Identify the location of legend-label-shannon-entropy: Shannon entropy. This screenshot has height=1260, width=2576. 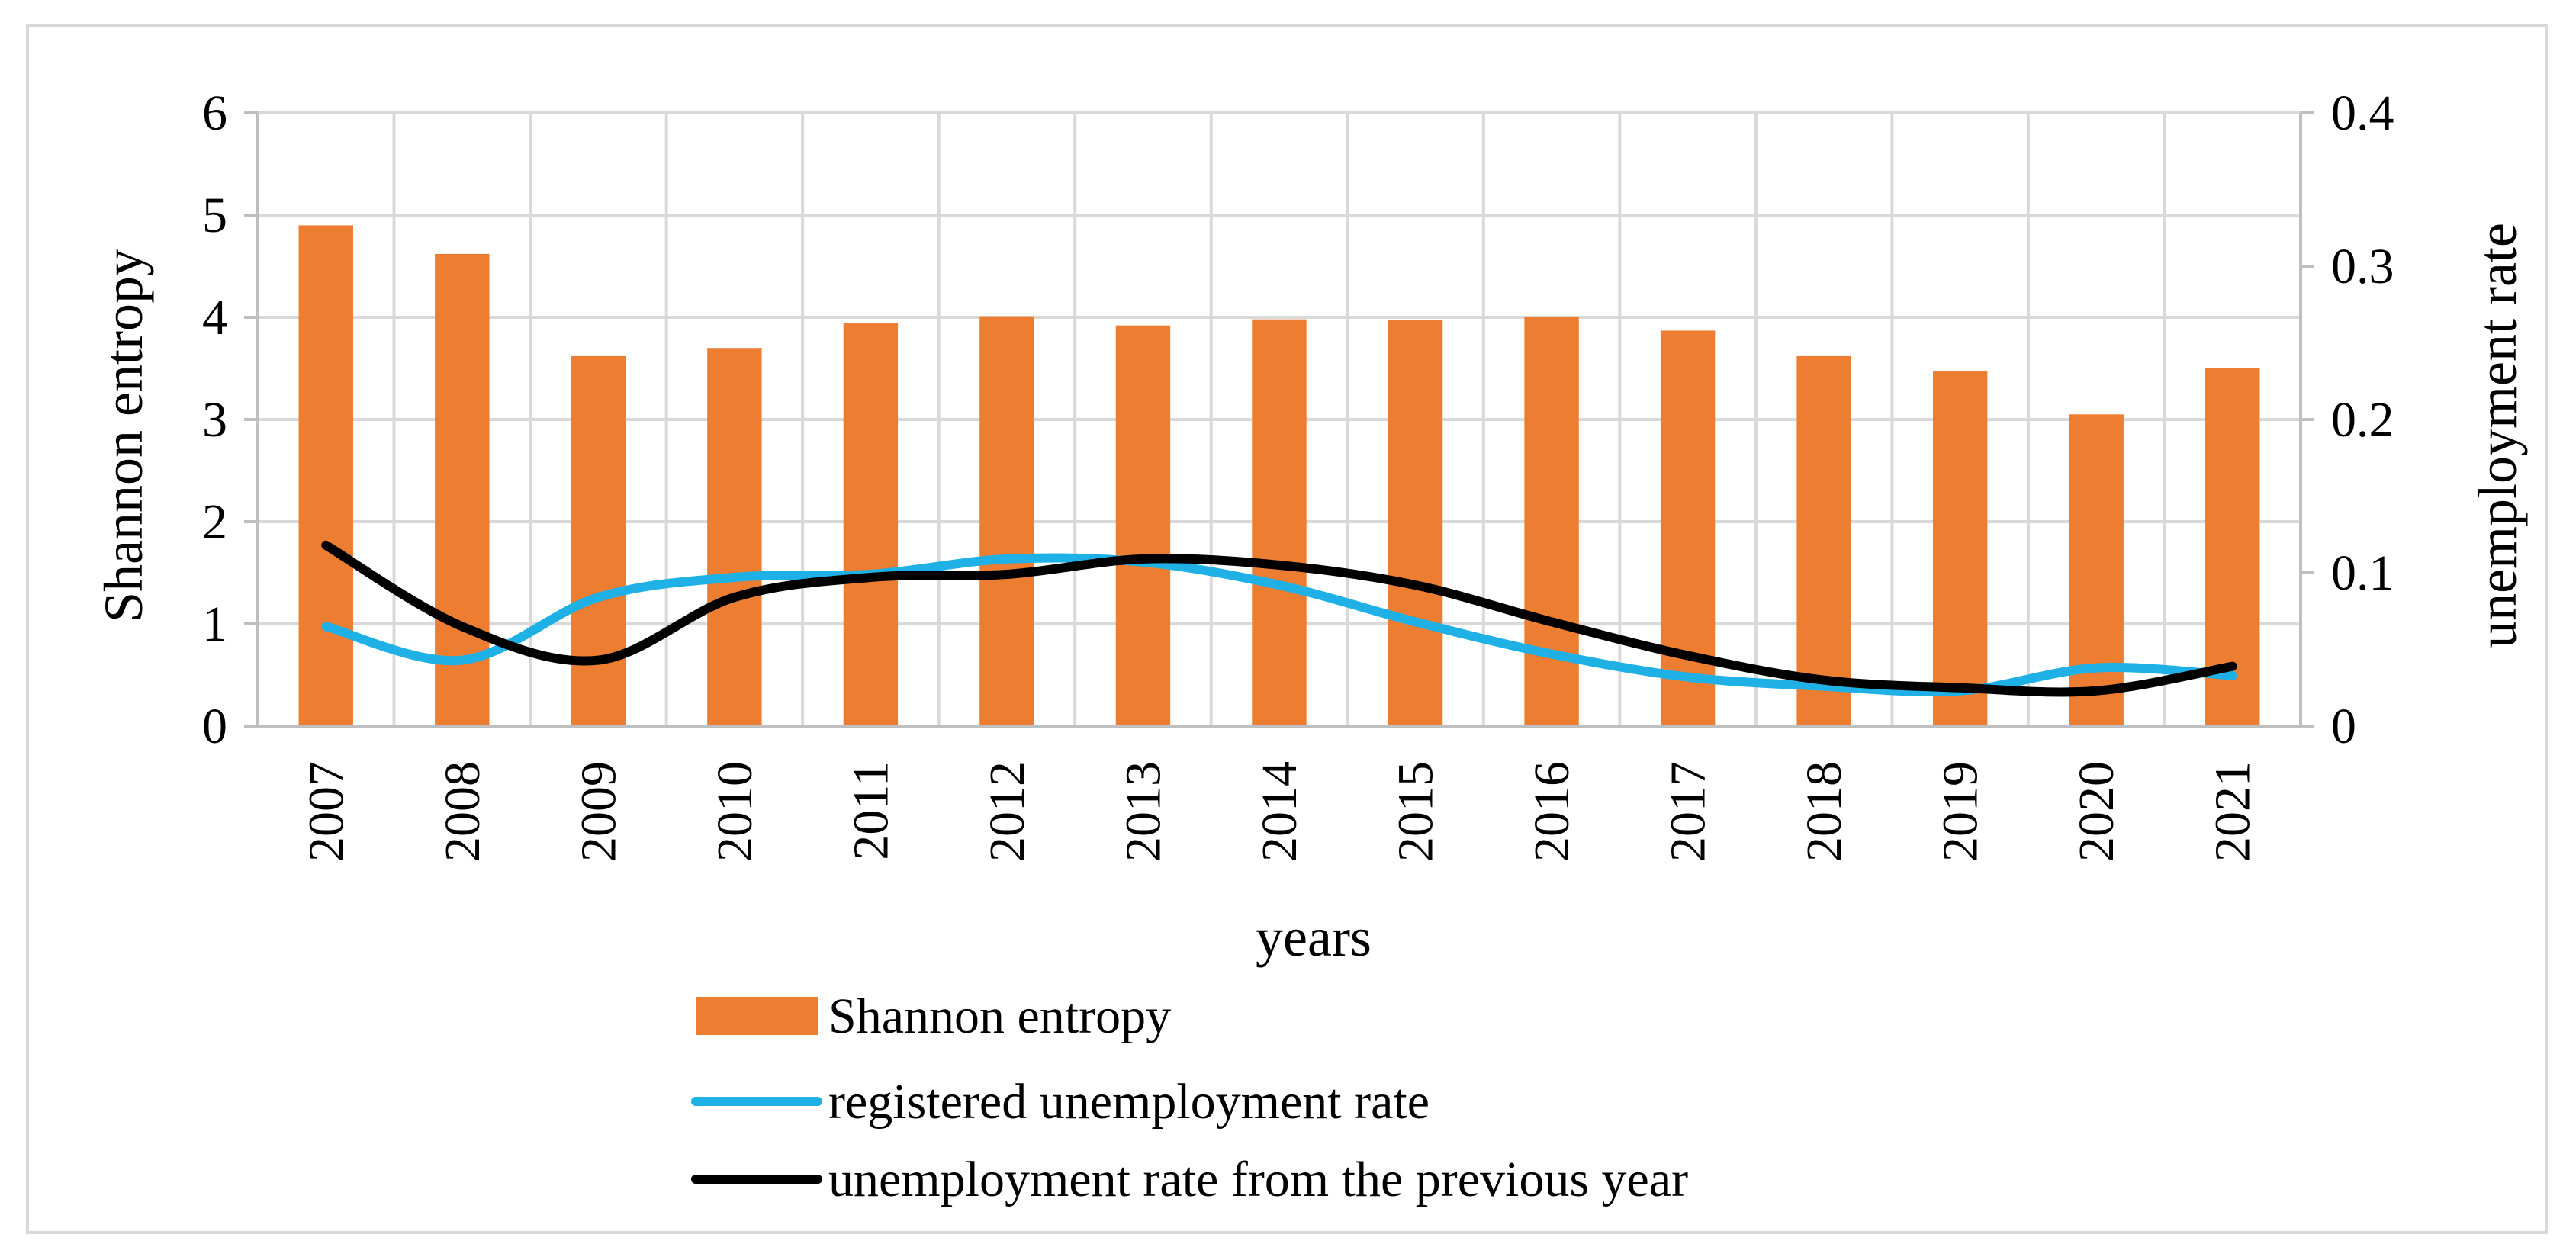
(999, 1016).